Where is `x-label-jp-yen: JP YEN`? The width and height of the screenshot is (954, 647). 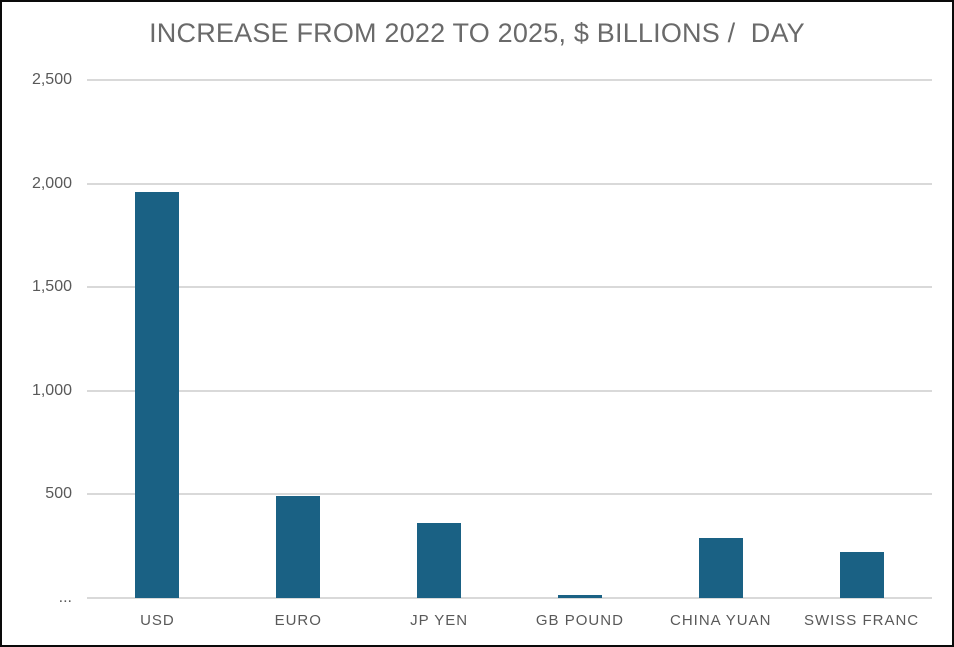 x-label-jp-yen: JP YEN is located at coordinates (439, 620).